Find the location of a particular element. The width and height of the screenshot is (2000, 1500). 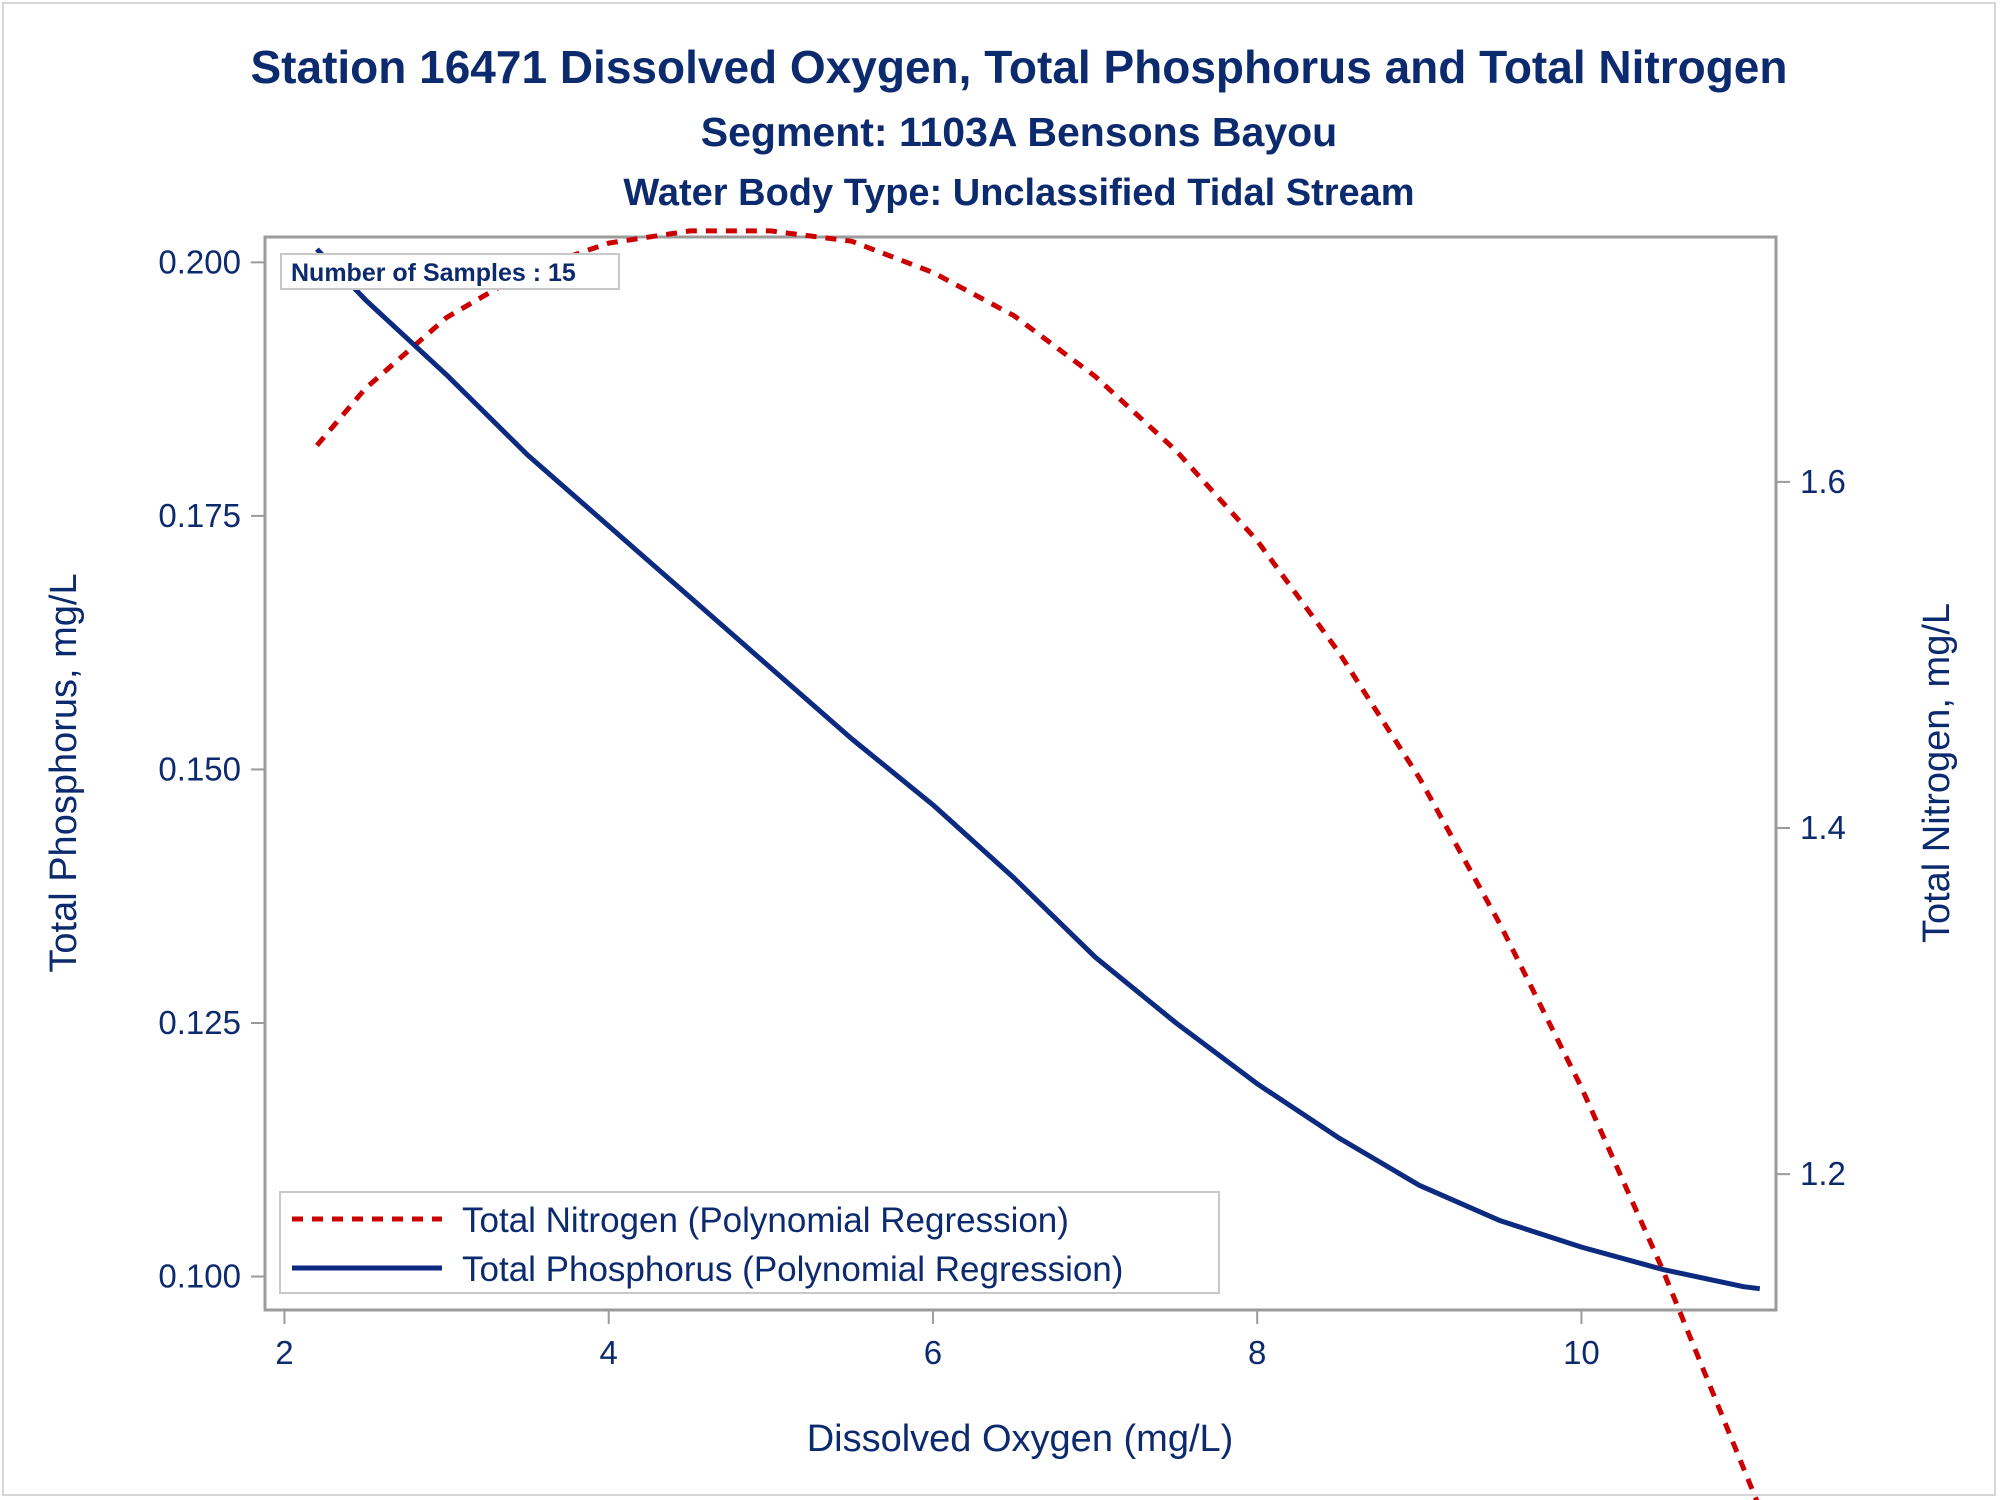

y-tick-label: 0.150 is located at coordinates (199, 768).